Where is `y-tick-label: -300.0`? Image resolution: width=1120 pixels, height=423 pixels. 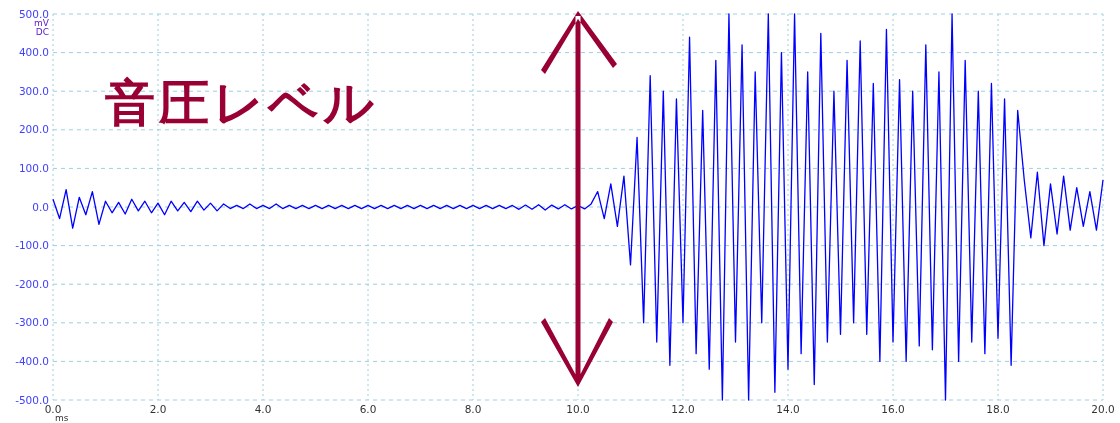 y-tick-label: -300.0 is located at coordinates (32, 322).